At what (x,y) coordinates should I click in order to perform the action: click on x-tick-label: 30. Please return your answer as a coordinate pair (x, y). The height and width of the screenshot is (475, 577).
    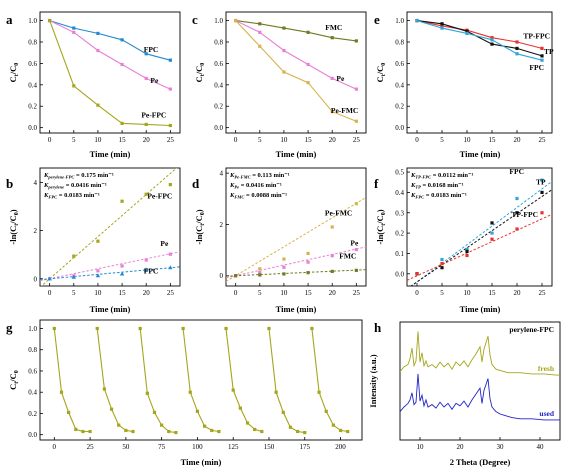
    Looking at the image, I should click on (501, 447).